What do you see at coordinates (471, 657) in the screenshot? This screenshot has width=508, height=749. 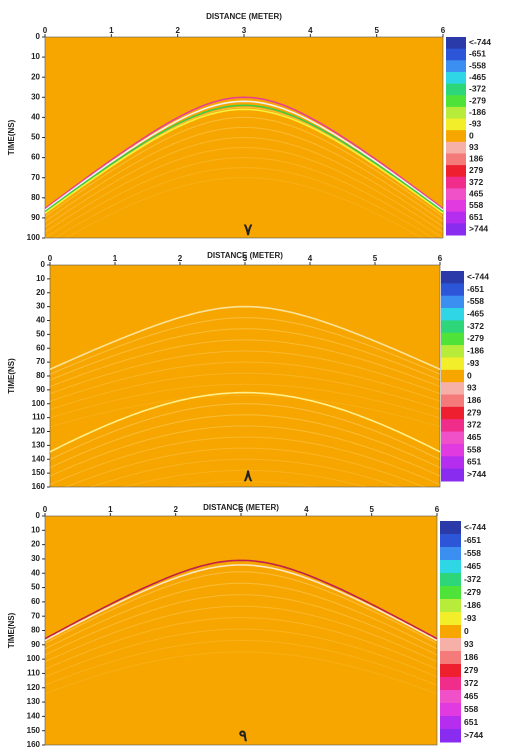 I see `colorbar-label: 186` at bounding box center [471, 657].